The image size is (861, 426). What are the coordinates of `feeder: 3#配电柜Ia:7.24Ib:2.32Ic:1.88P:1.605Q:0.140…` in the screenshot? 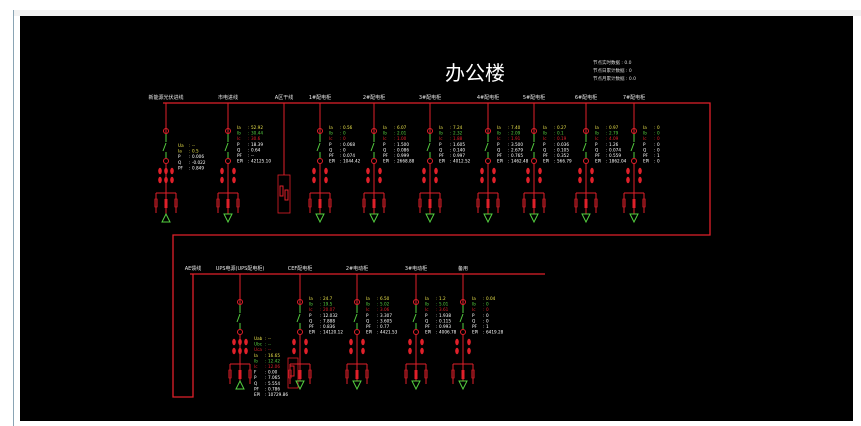 It's located at (444, 159).